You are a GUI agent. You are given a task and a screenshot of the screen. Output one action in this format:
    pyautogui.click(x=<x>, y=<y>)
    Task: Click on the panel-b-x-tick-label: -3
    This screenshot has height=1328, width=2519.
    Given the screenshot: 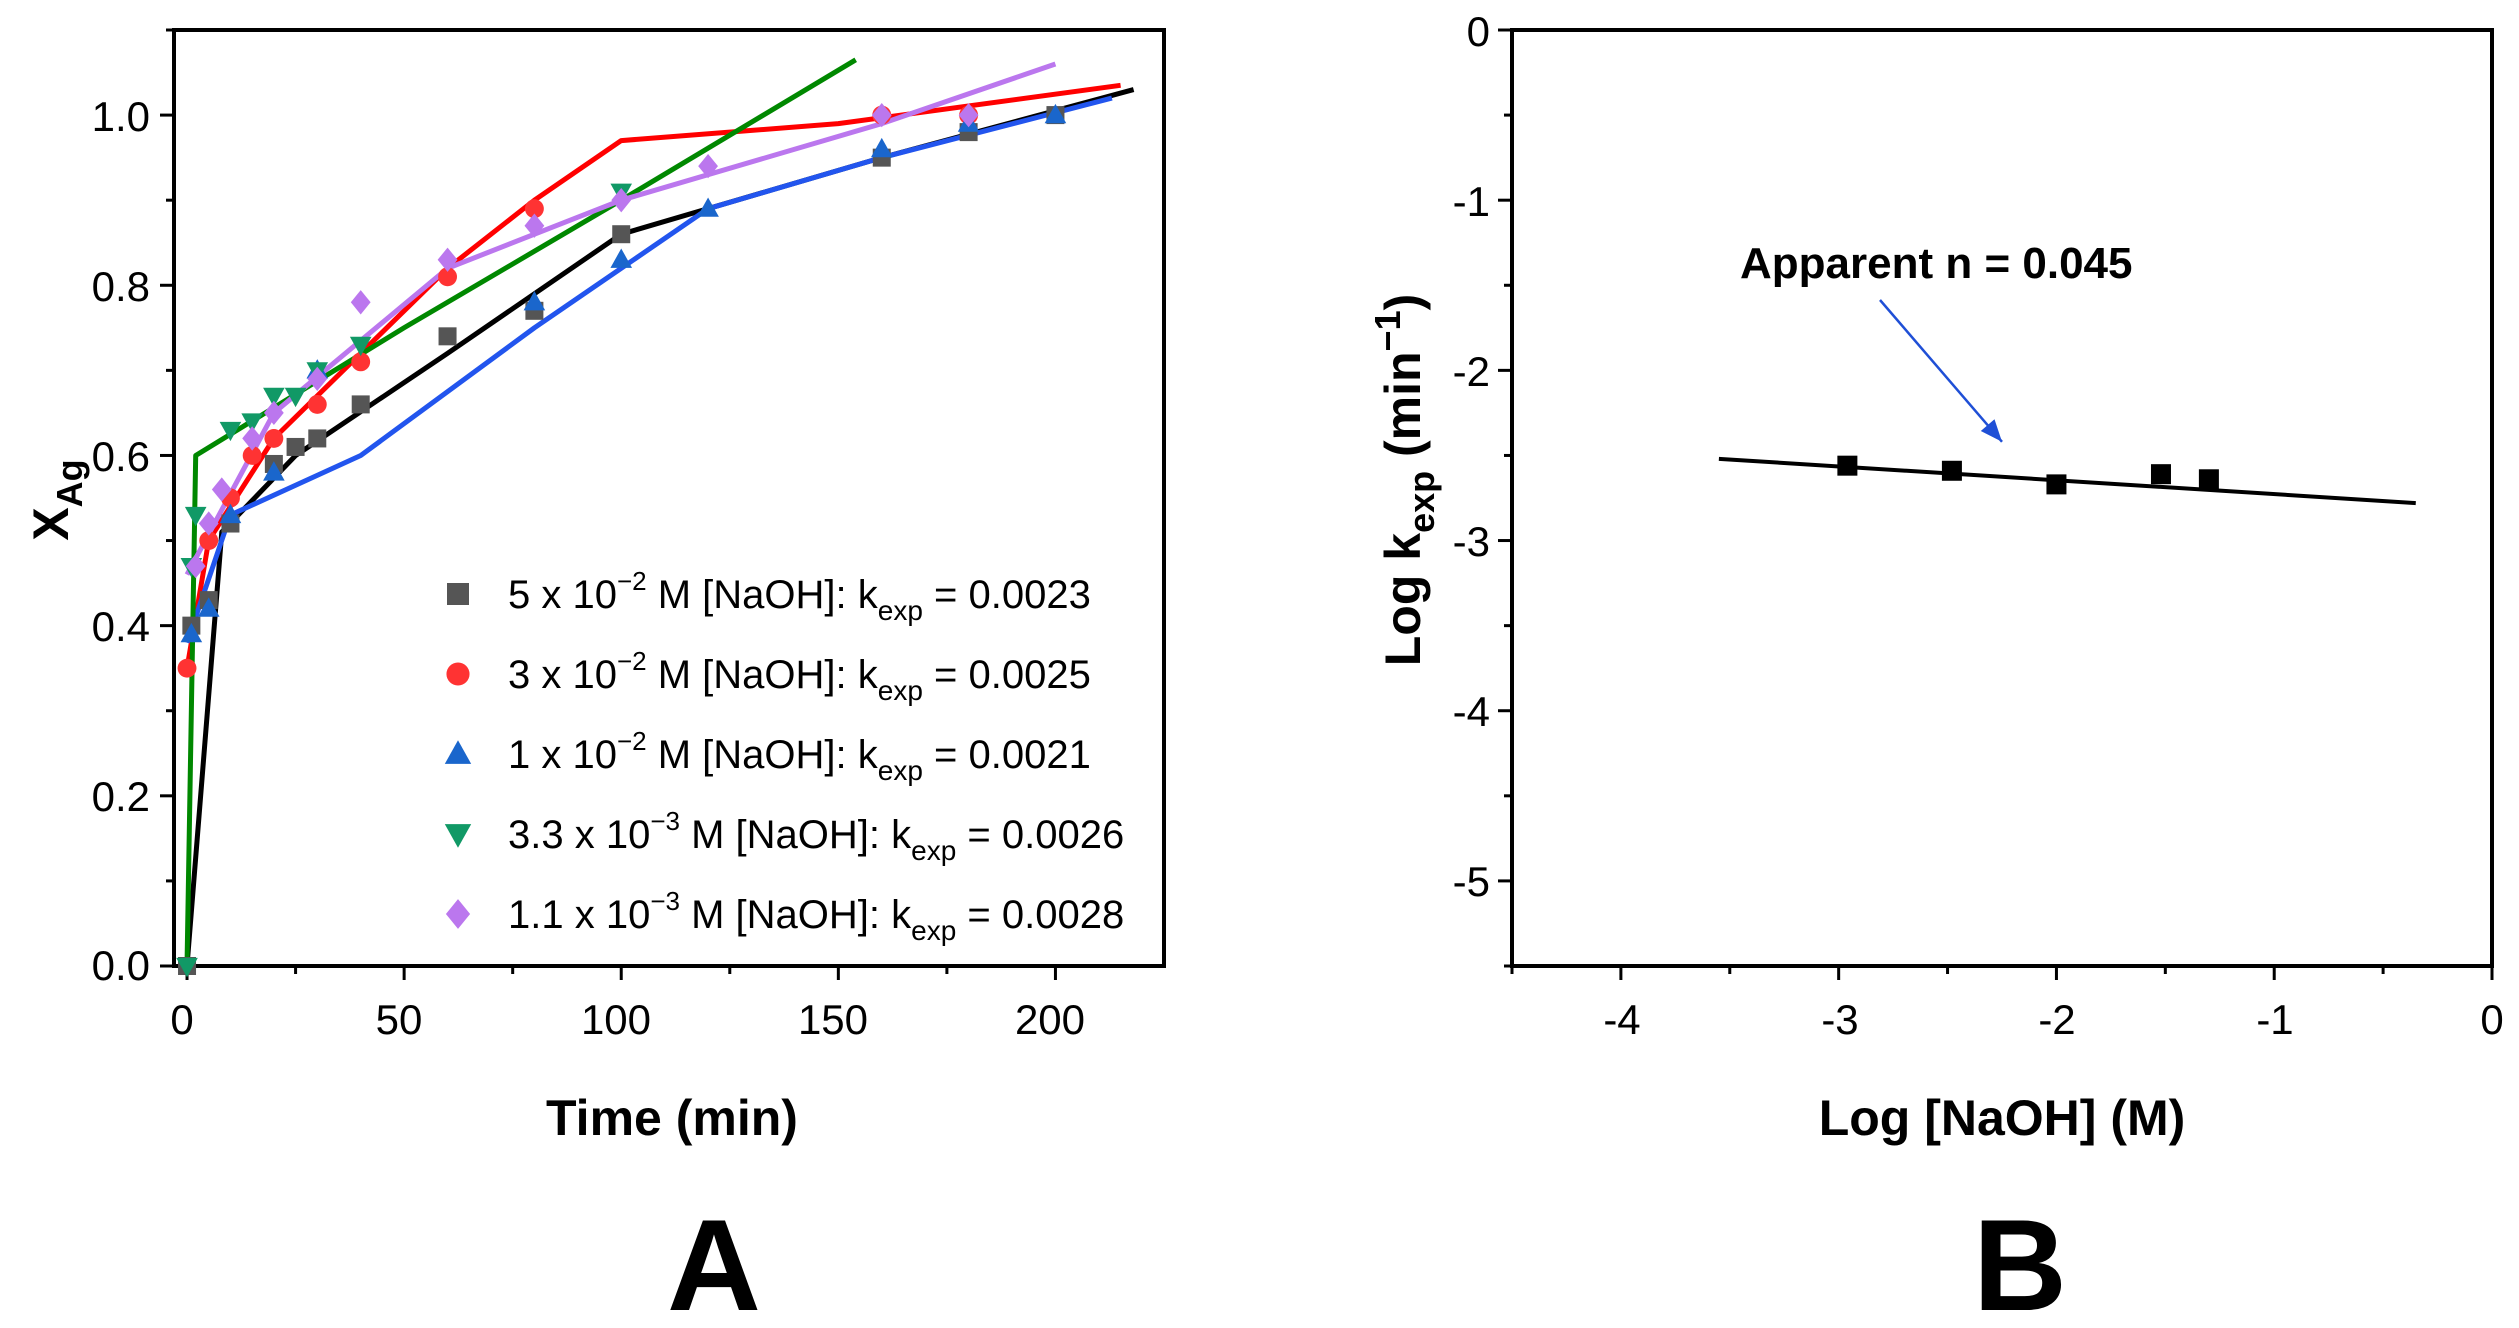 What is the action you would take?
    pyautogui.click(x=1839, y=1019)
    